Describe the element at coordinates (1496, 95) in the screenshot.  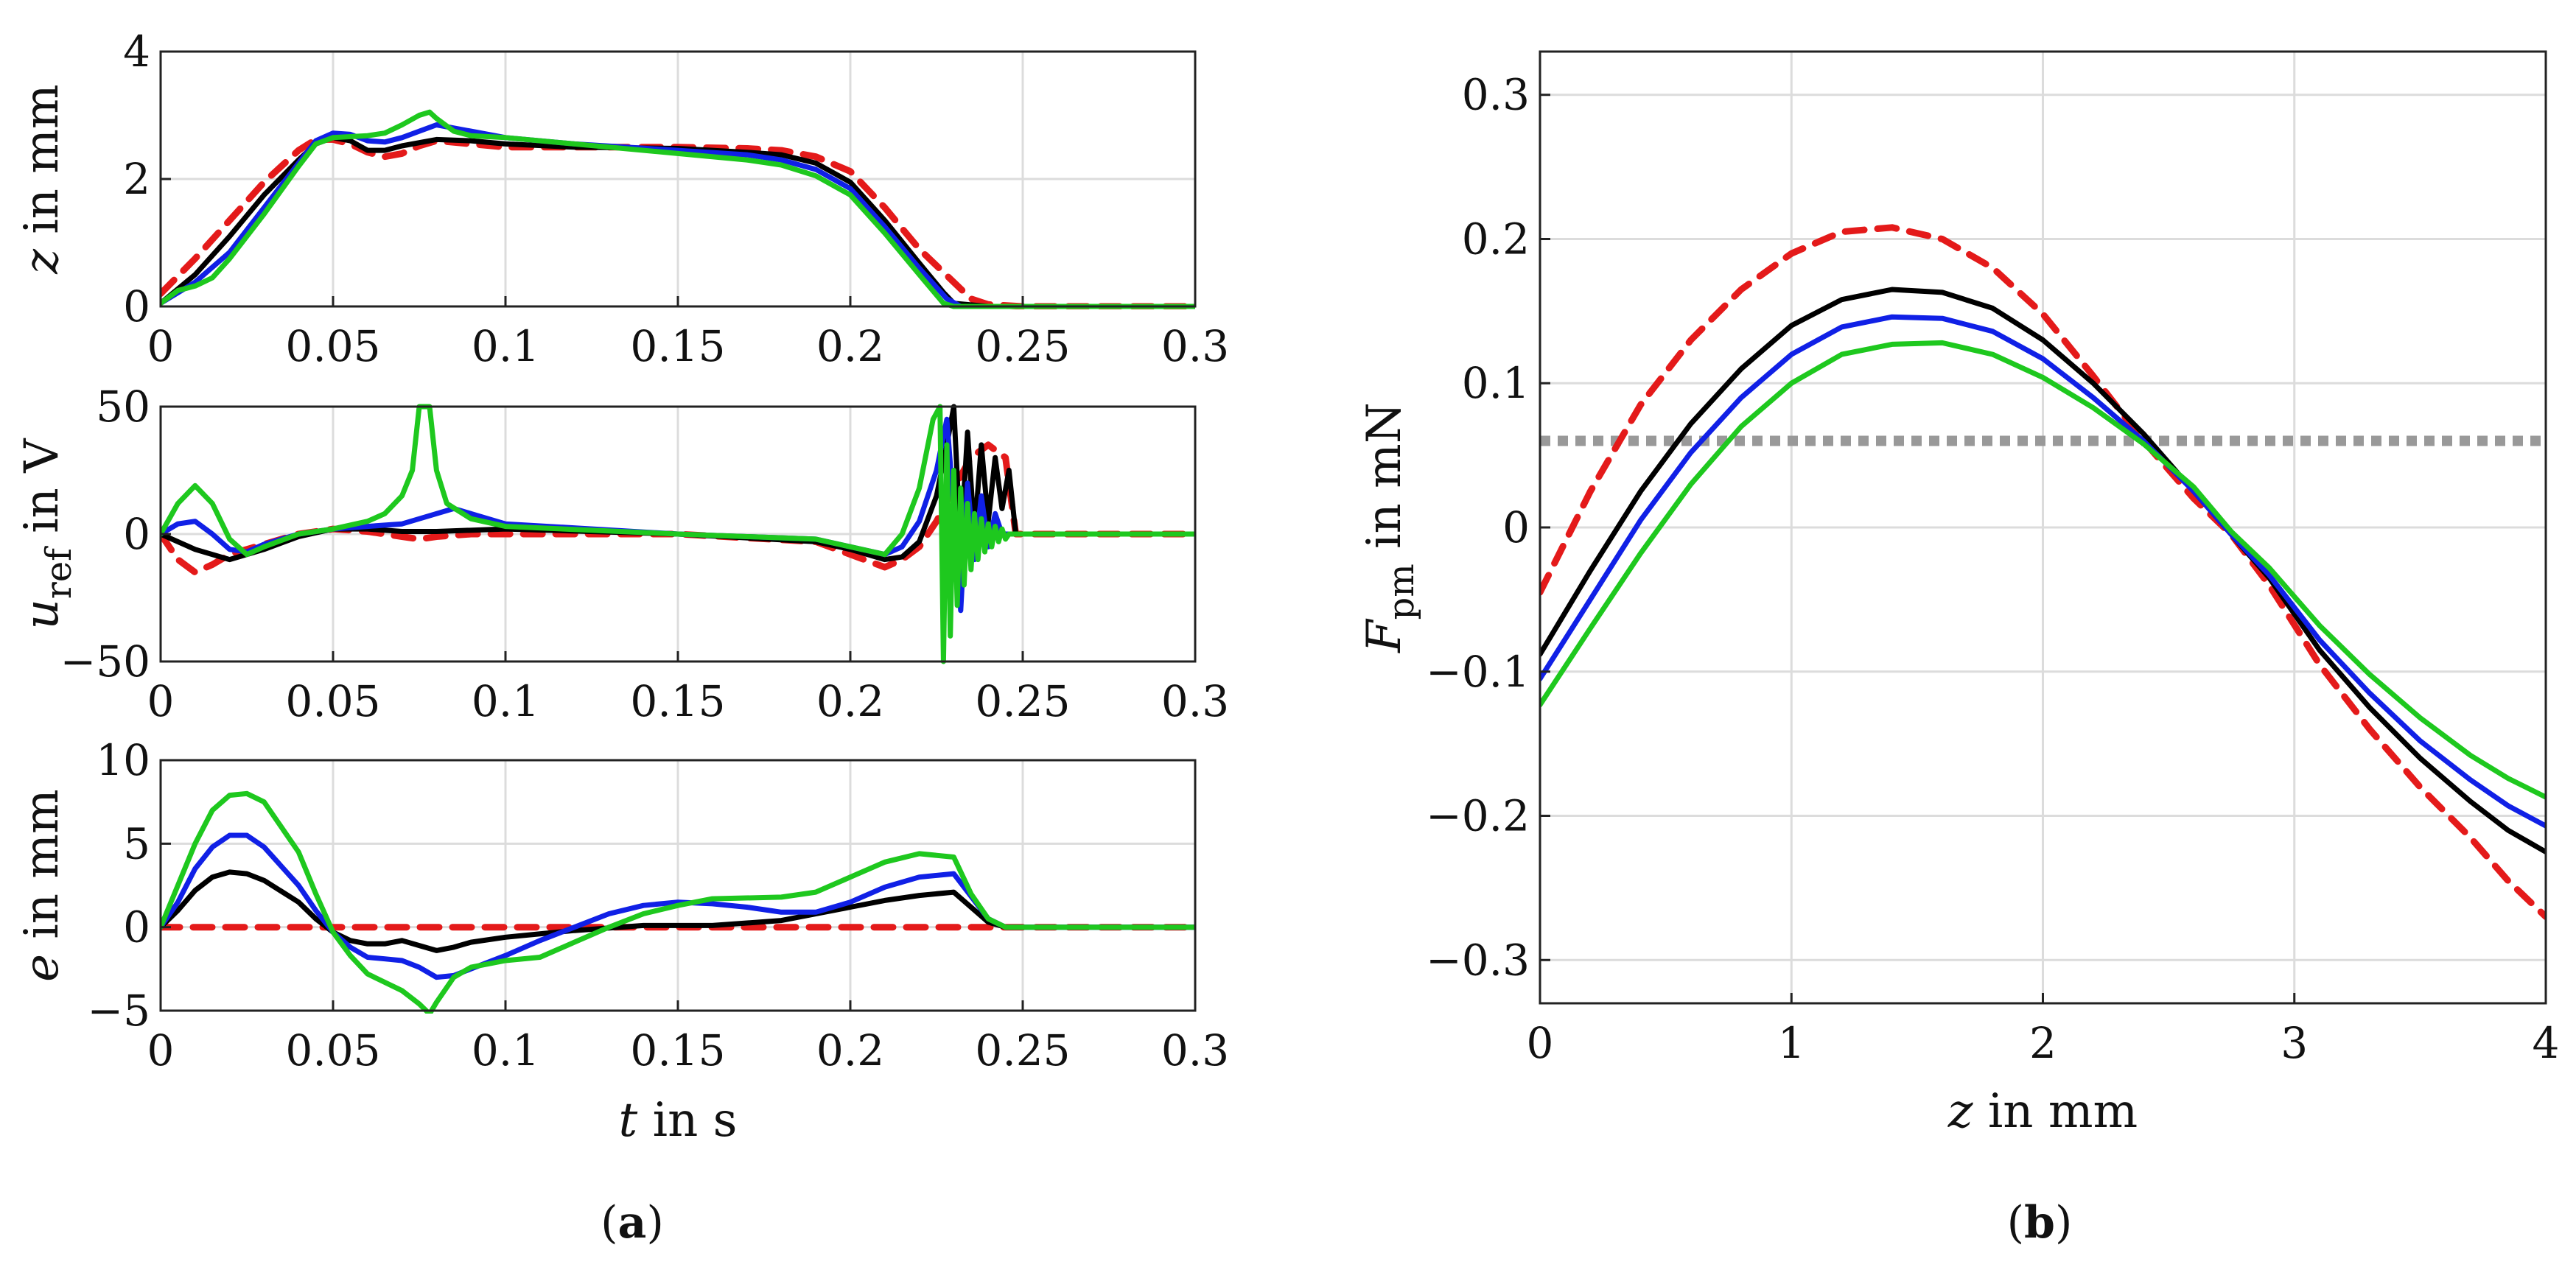
I see `y-tick-label: 0.3` at that location.